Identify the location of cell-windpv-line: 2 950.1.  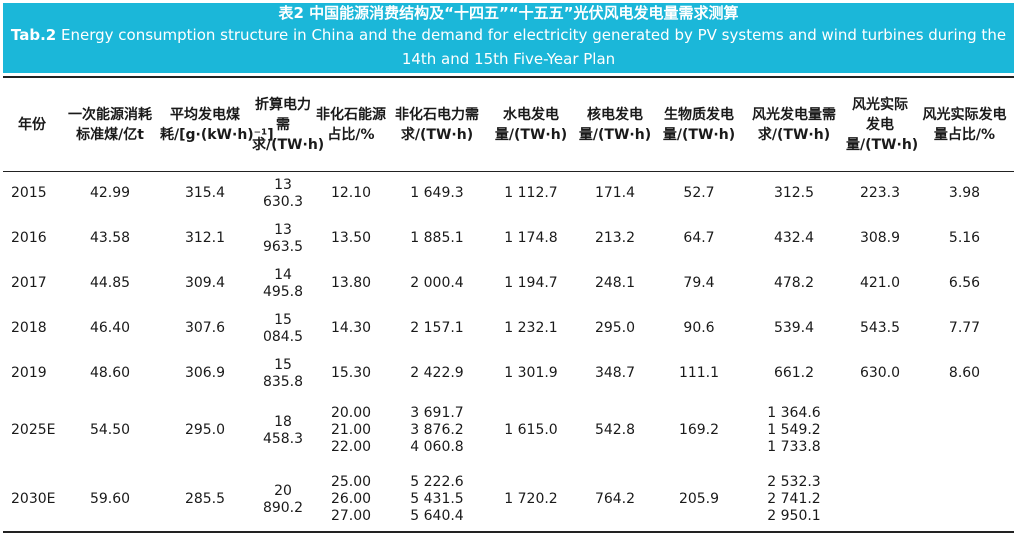
(794, 516).